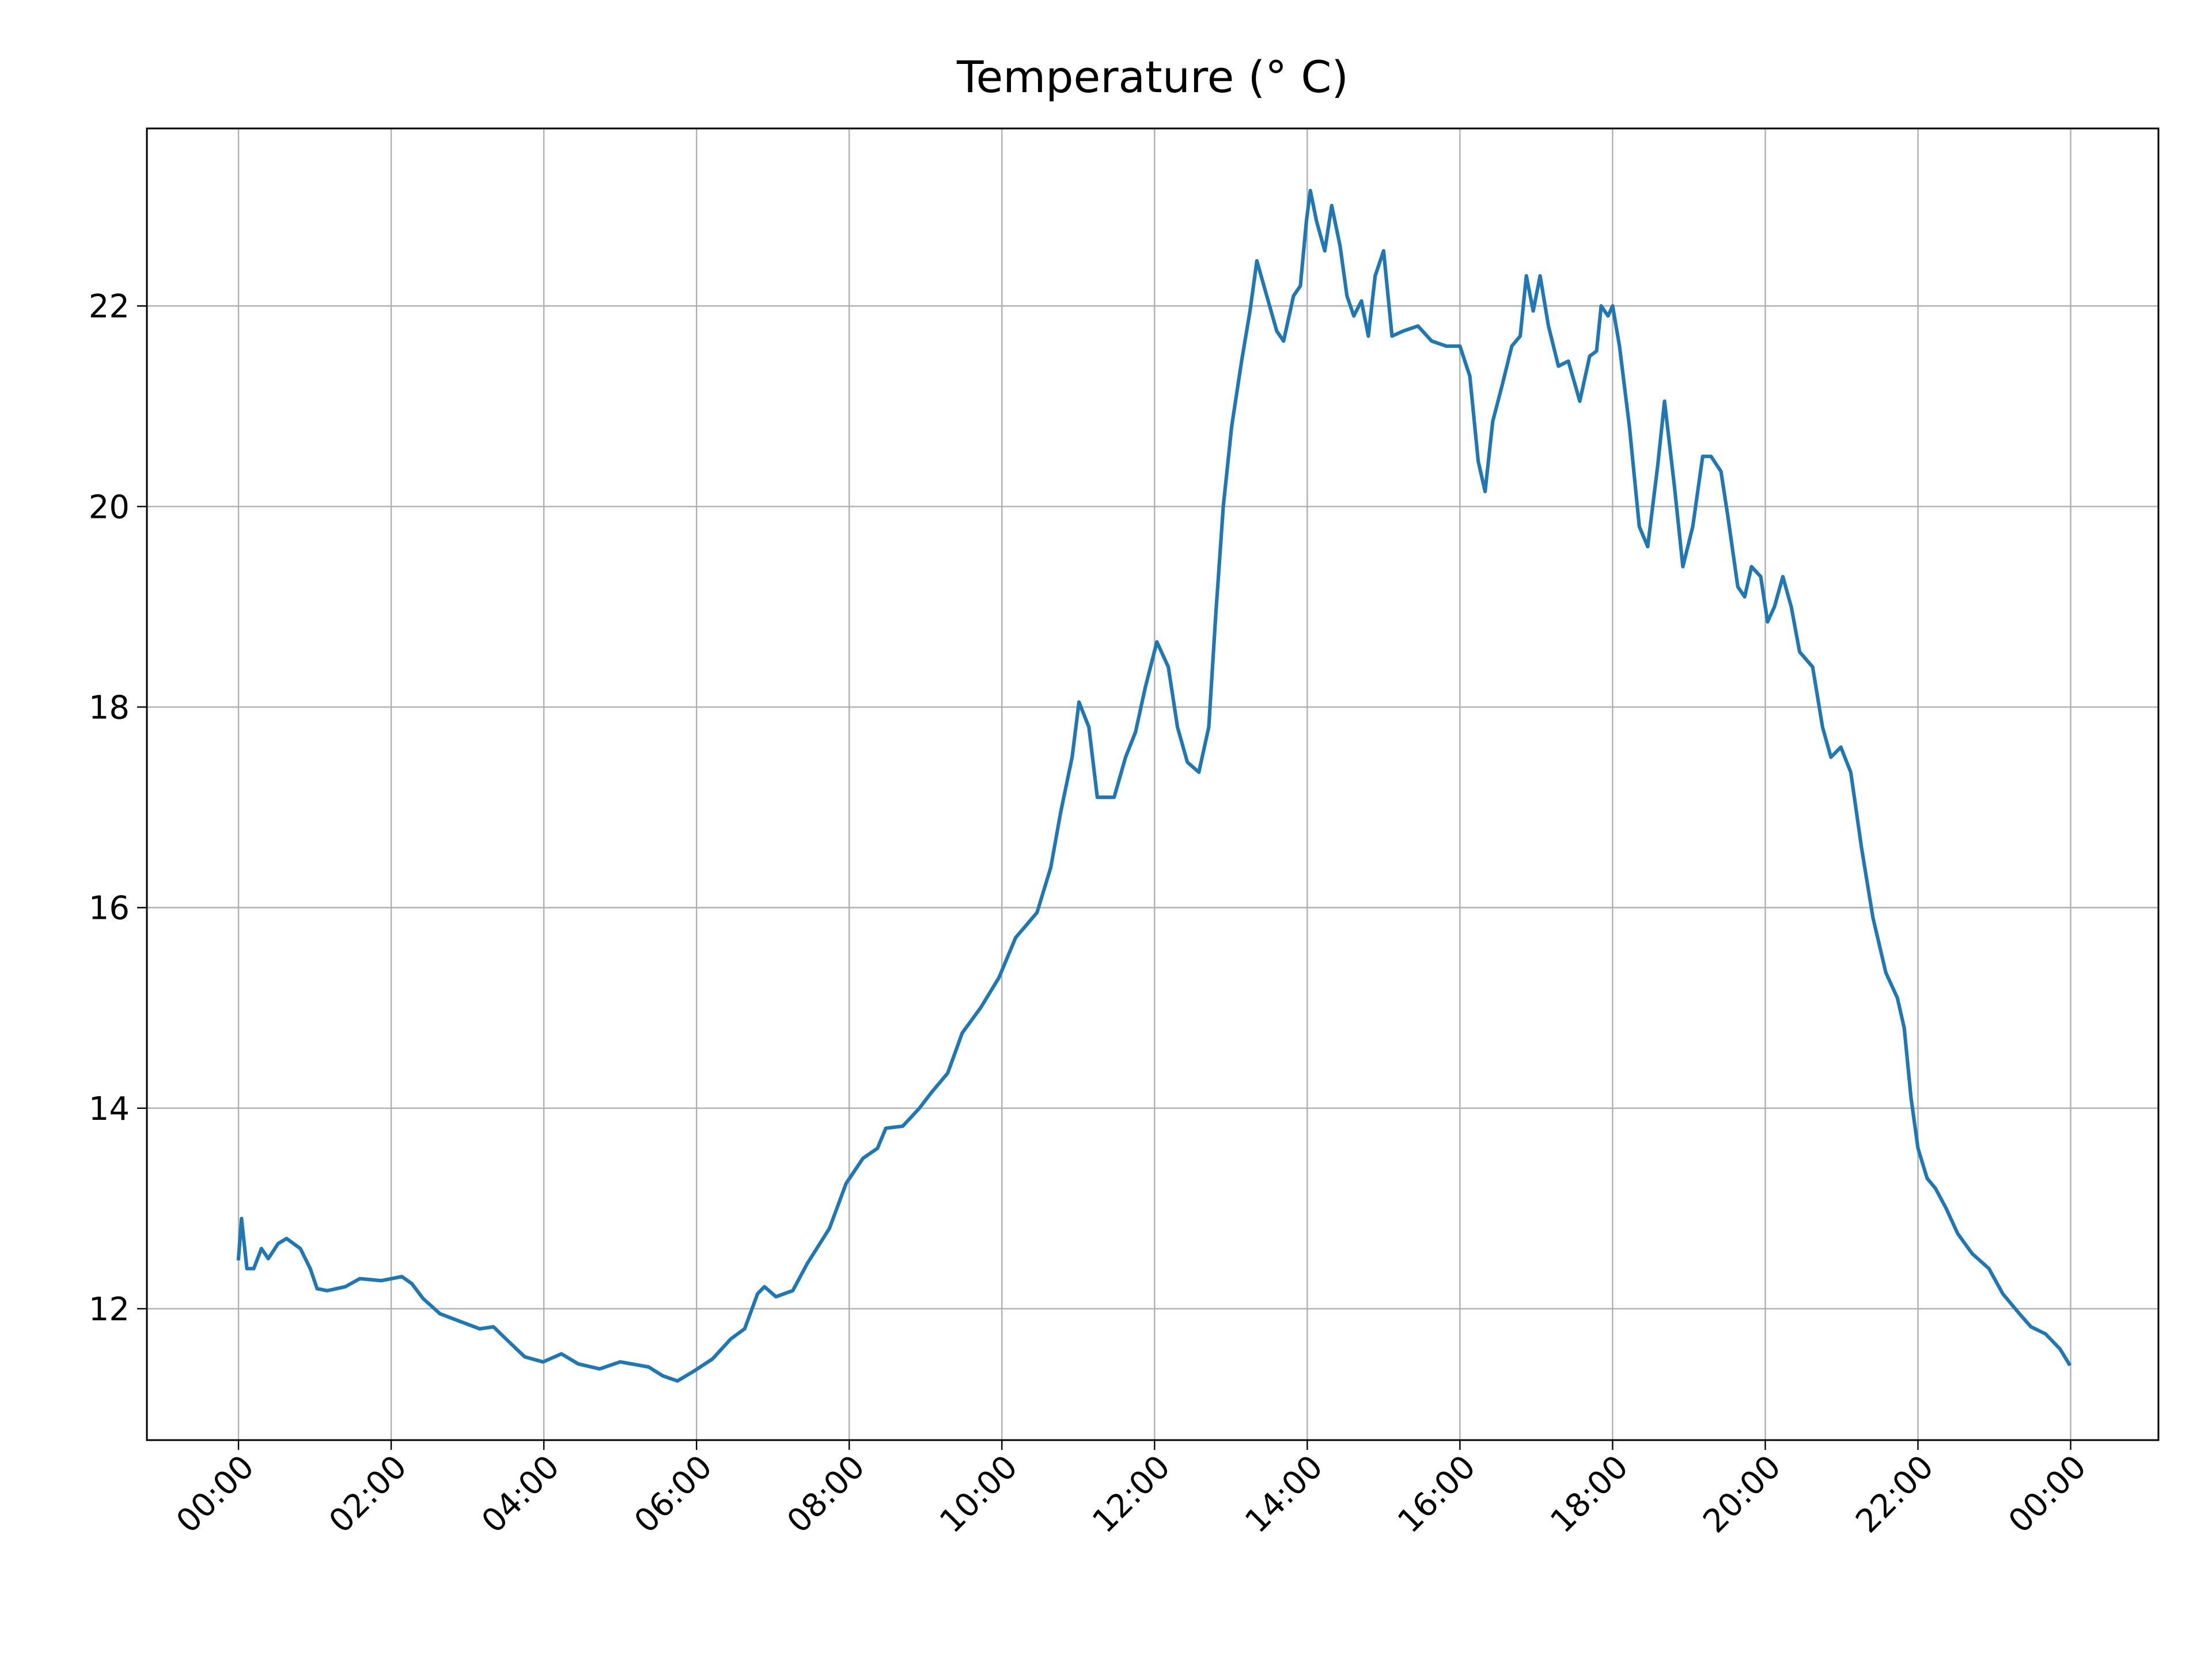 The width and height of the screenshot is (2212, 1659). What do you see at coordinates (109, 507) in the screenshot?
I see `y-tick-label: 20` at bounding box center [109, 507].